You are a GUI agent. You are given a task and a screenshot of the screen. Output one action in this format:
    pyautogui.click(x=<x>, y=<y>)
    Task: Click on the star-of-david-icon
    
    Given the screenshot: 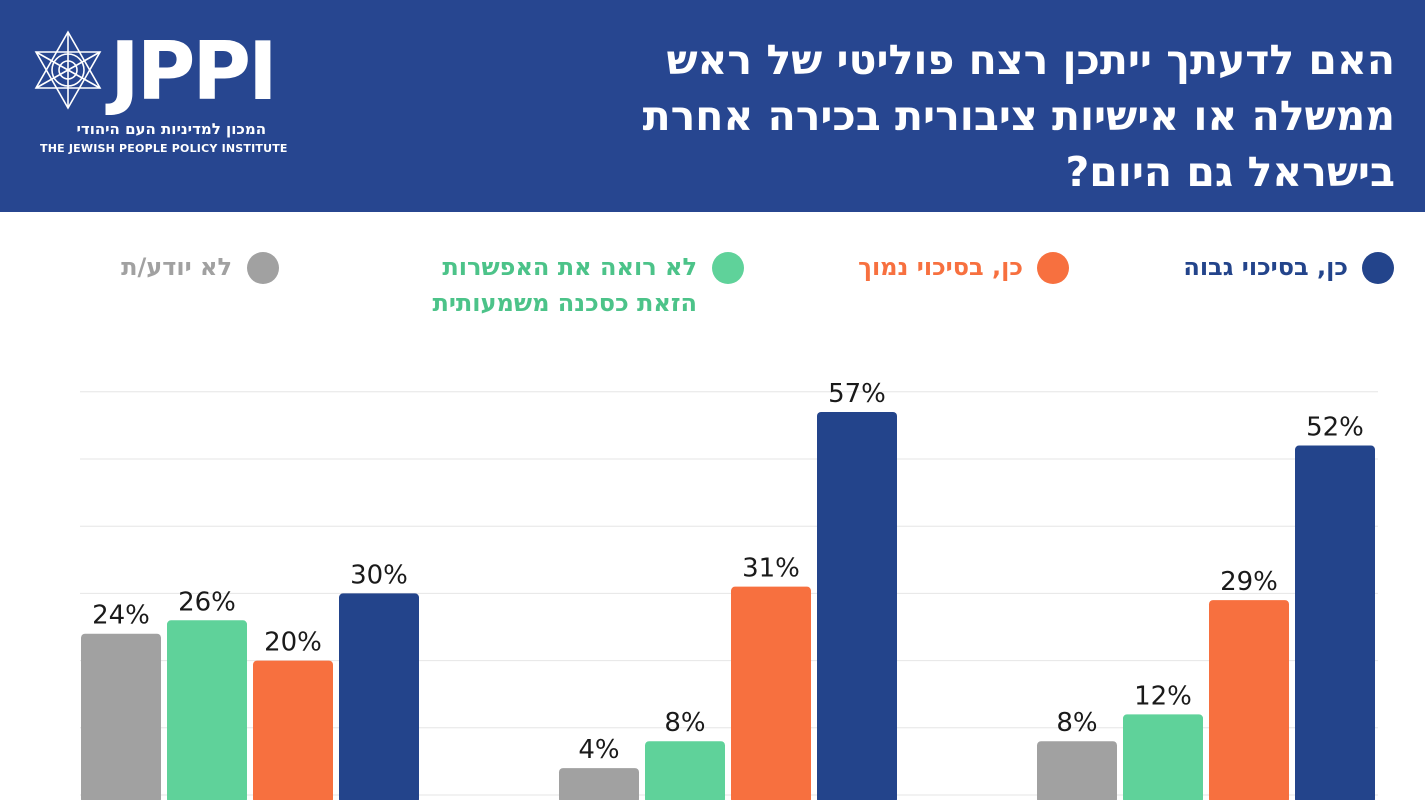 What is the action you would take?
    pyautogui.click(x=68, y=70)
    